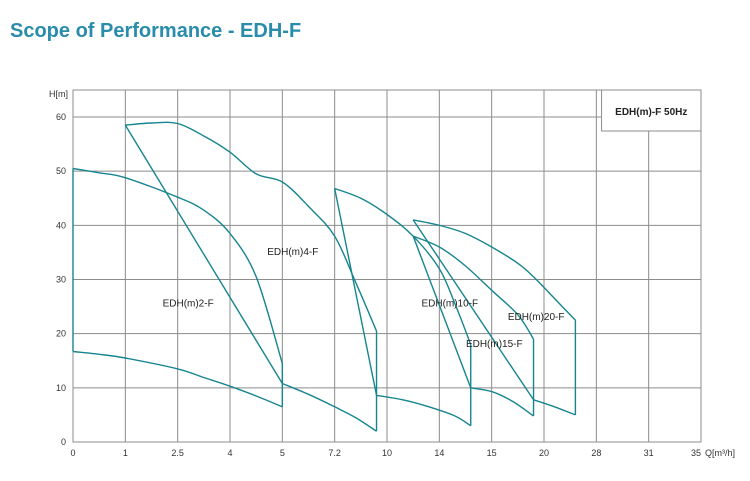 The width and height of the screenshot is (750, 481). What do you see at coordinates (473, 287) in the screenshot?
I see `edh-m-15-f-upper-curve` at bounding box center [473, 287].